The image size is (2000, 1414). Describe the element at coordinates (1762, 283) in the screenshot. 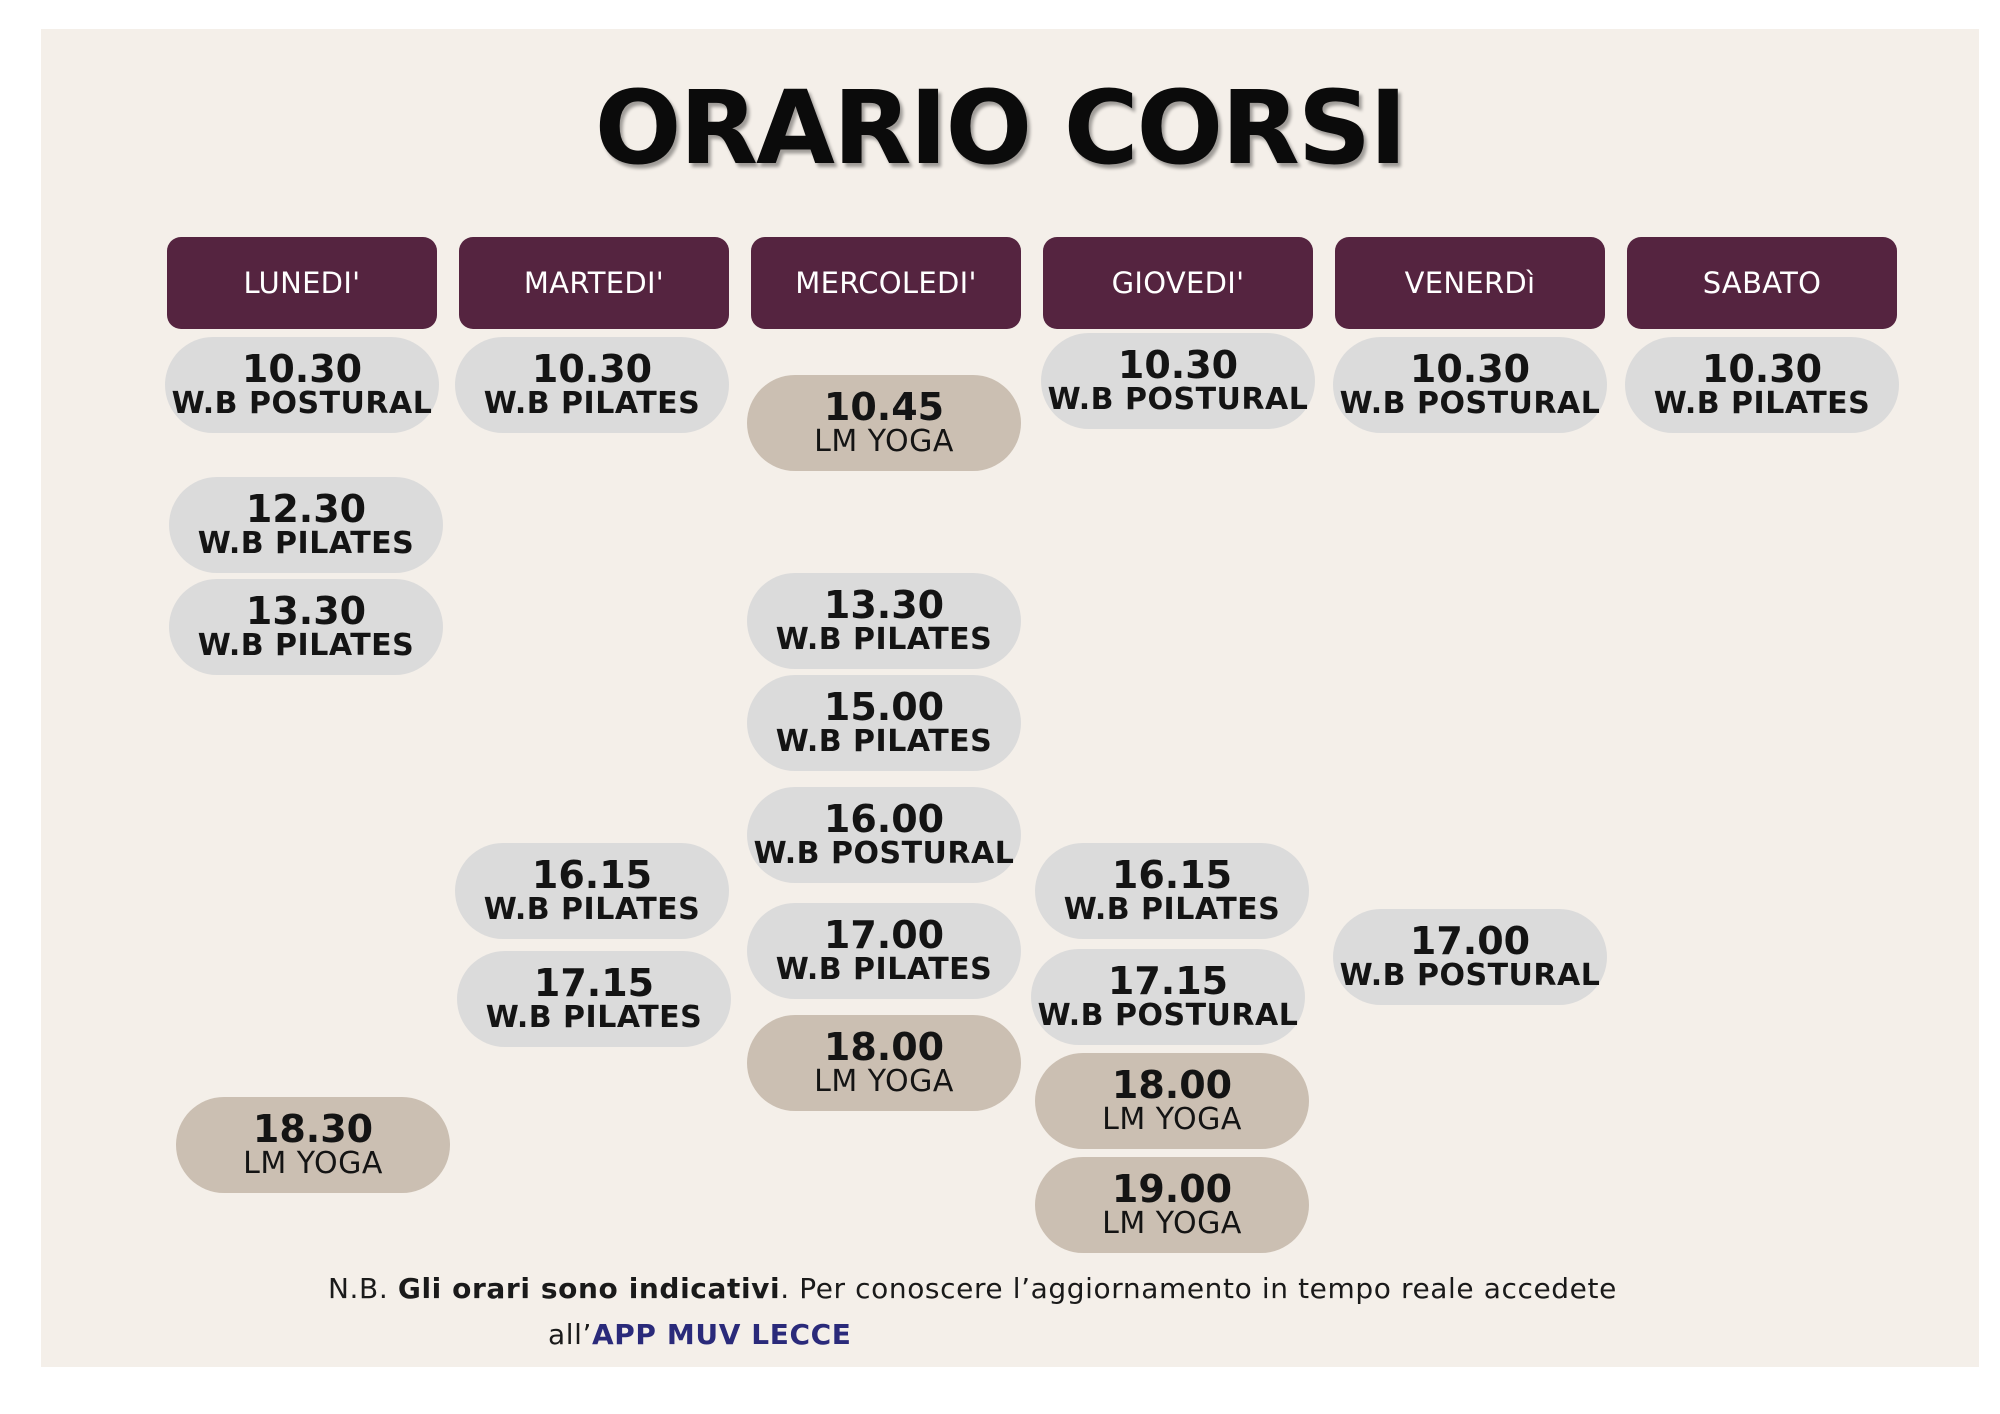

I see `day-header-sabato: SABATO` at that location.